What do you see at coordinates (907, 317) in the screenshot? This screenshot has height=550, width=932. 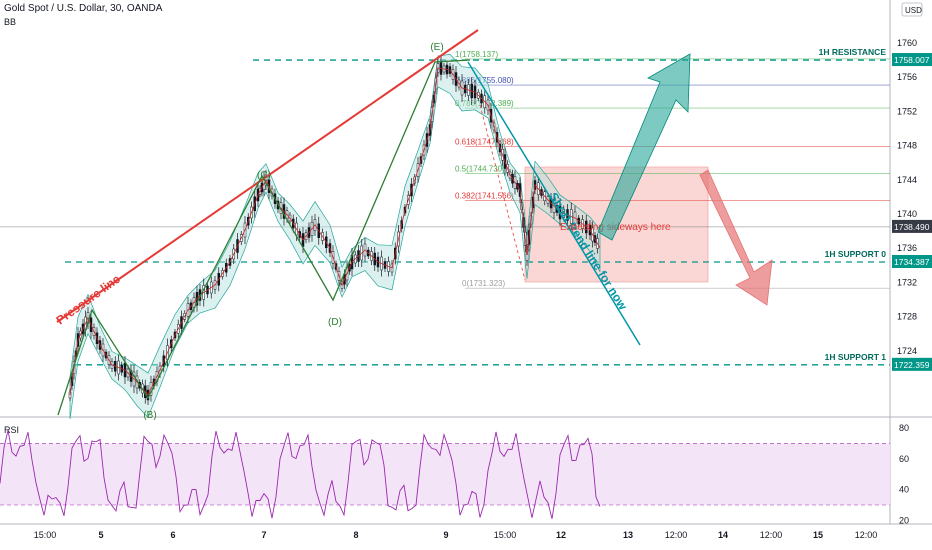 I see `price-tick: 1728` at bounding box center [907, 317].